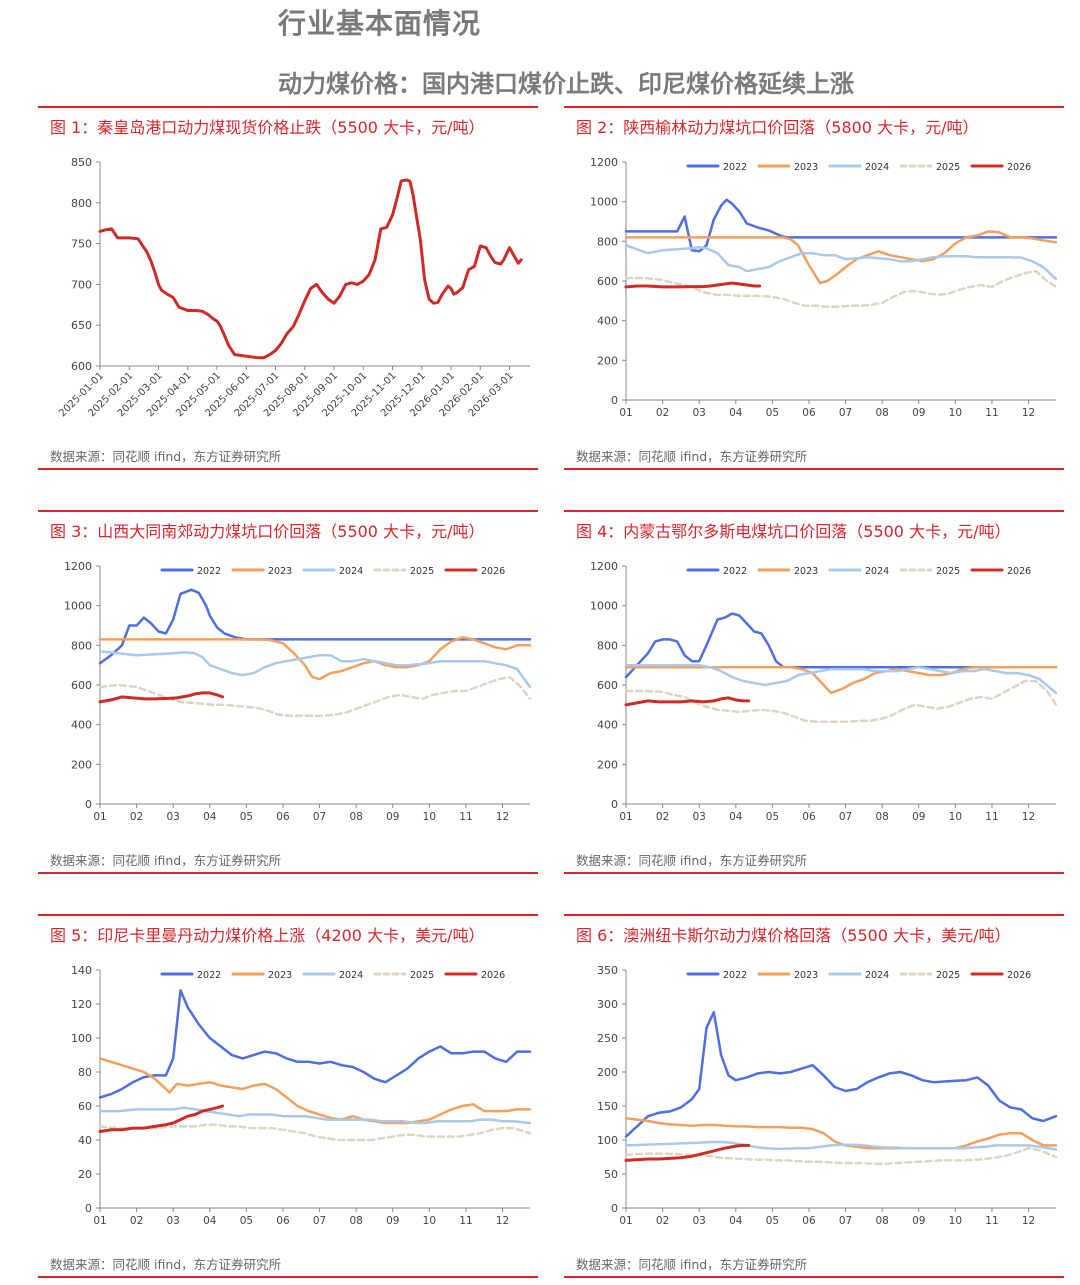 This screenshot has height=1285, width=1080. Describe the element at coordinates (566, 84) in the screenshot. I see `page-subtitle: 动力煤价格：国内港口煤价止跌、印尼煤价格延续上涨` at that location.